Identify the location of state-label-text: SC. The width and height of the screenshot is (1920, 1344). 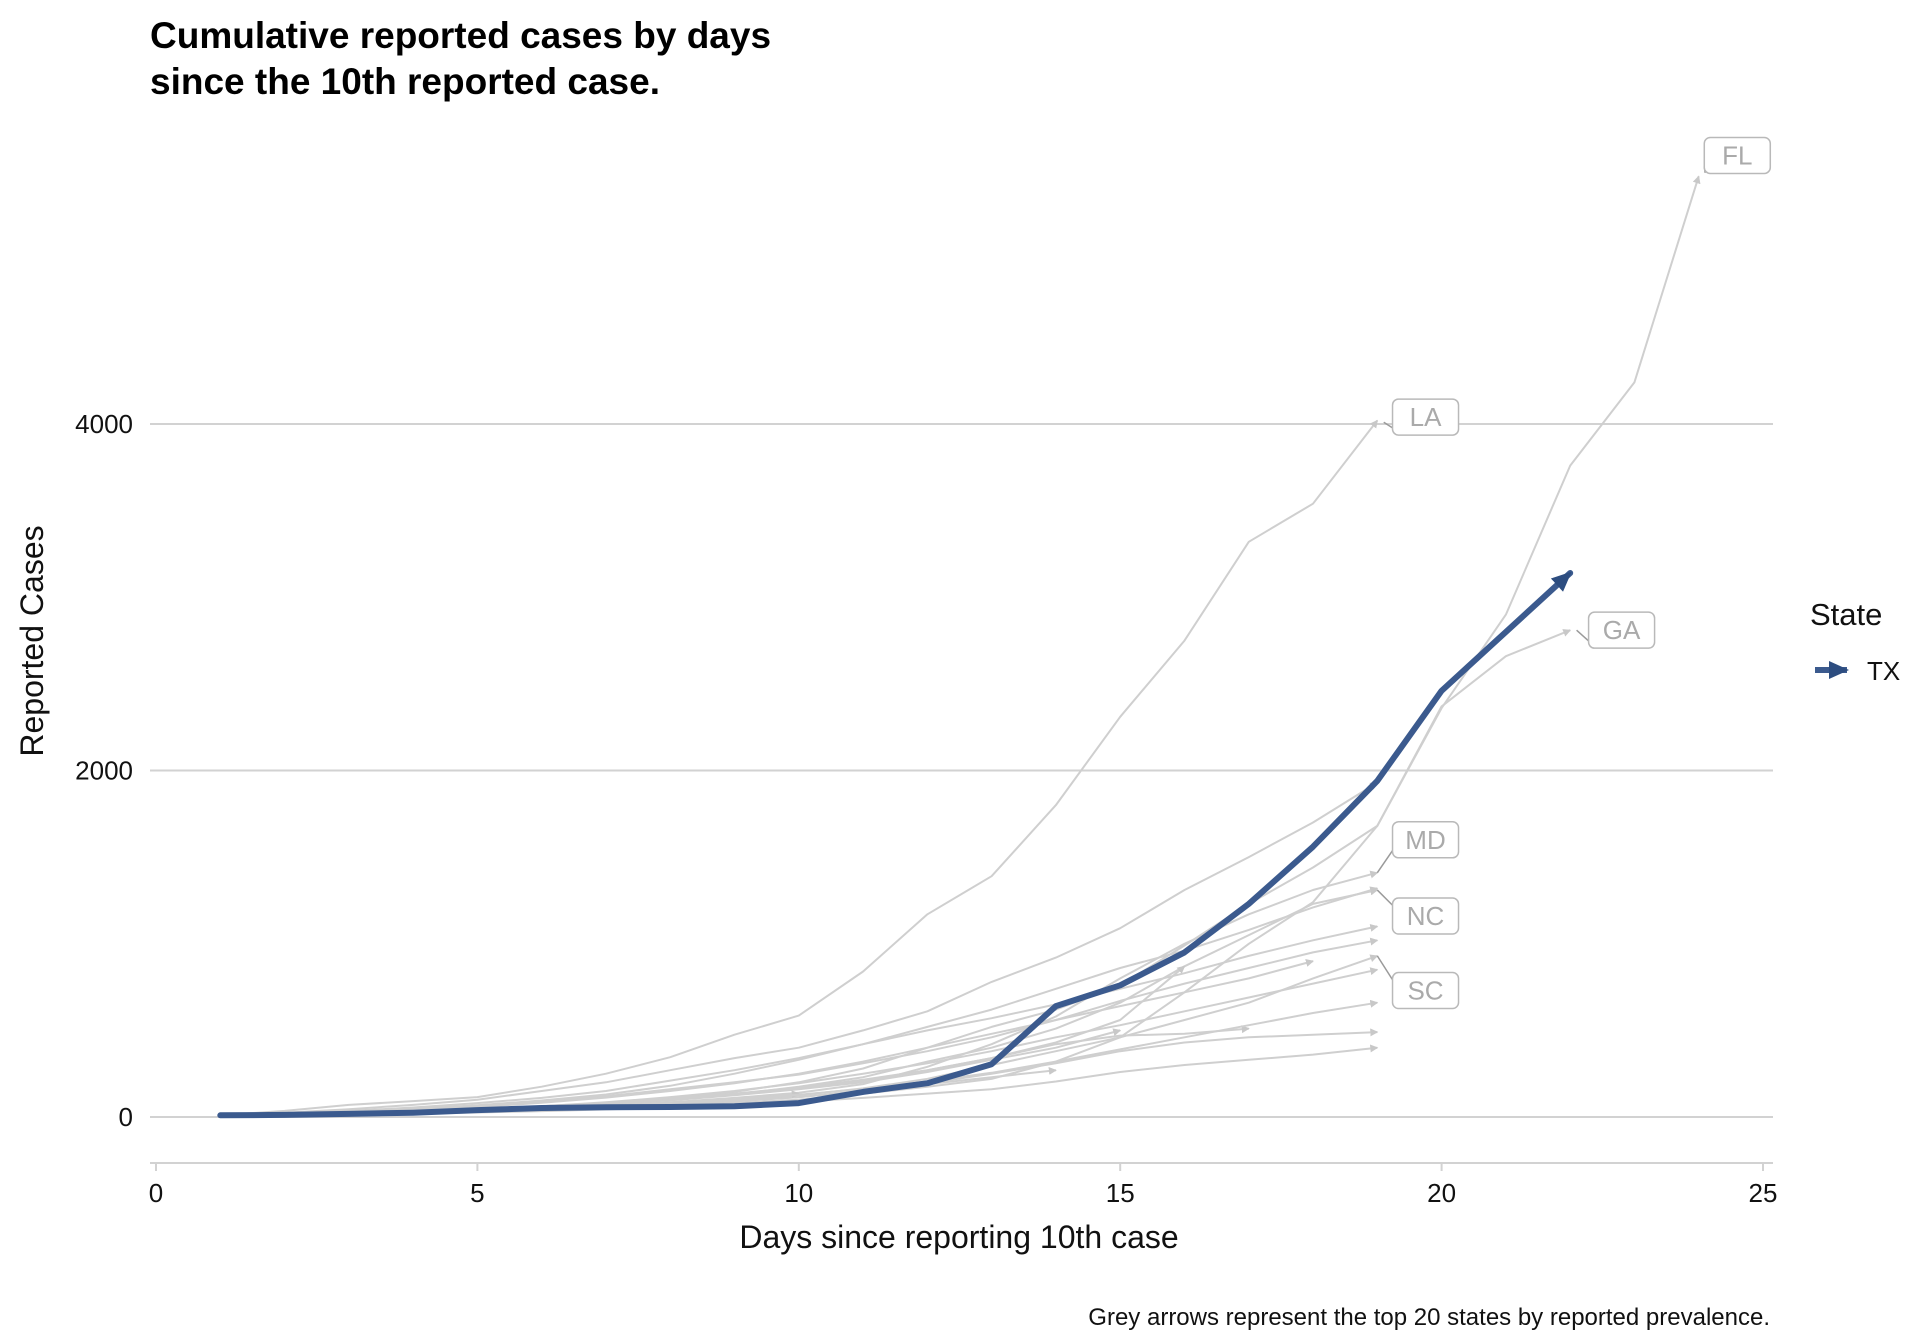
(1425, 991).